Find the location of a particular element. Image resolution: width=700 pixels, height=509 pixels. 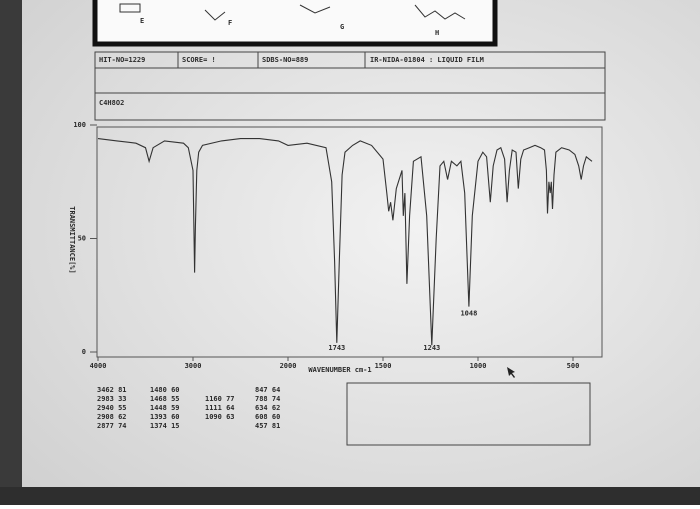

header-dividers is located at coordinates (350, 73).